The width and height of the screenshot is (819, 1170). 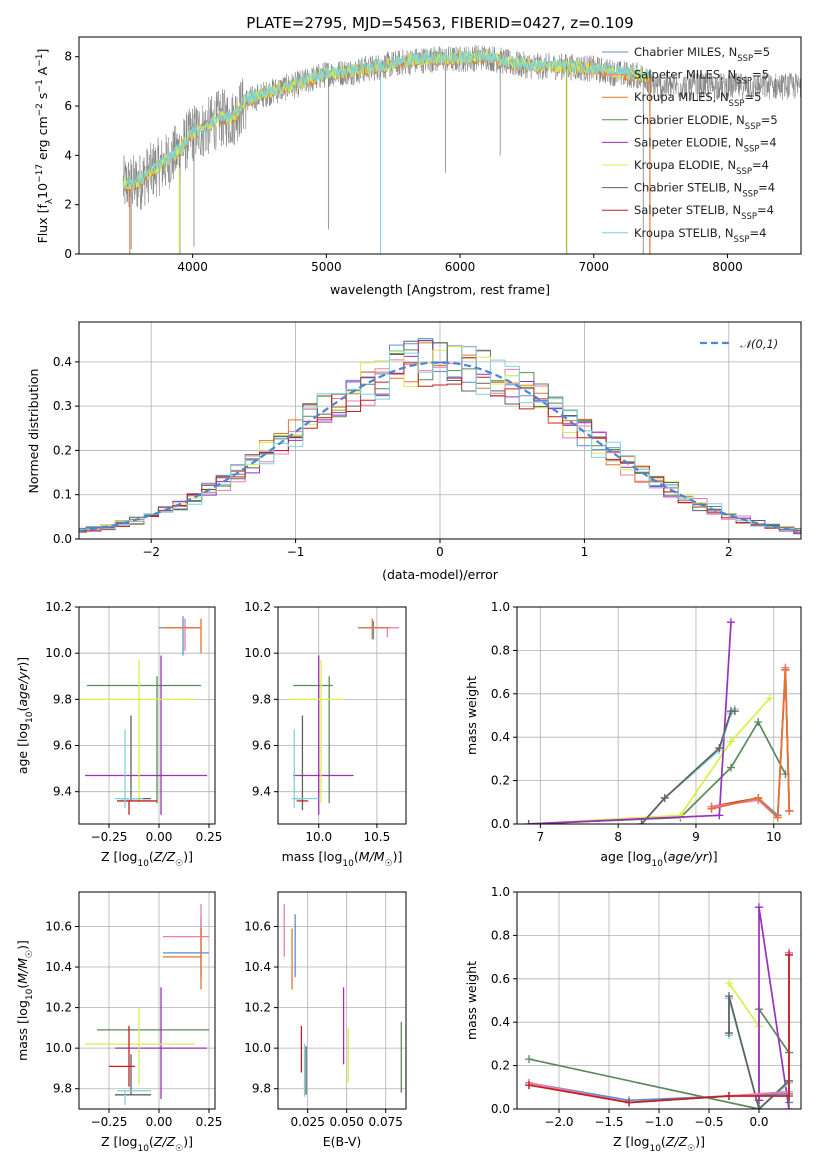 What do you see at coordinates (659, 1006) in the screenshot?
I see `weight-vs-Z-plot-area` at bounding box center [659, 1006].